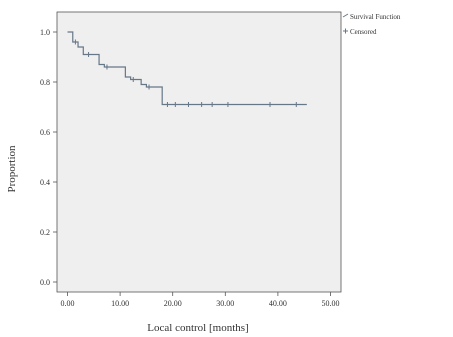 This screenshot has height=337, width=453. What do you see at coordinates (363, 32) in the screenshot?
I see `legend-censored-label: Censored` at bounding box center [363, 32].